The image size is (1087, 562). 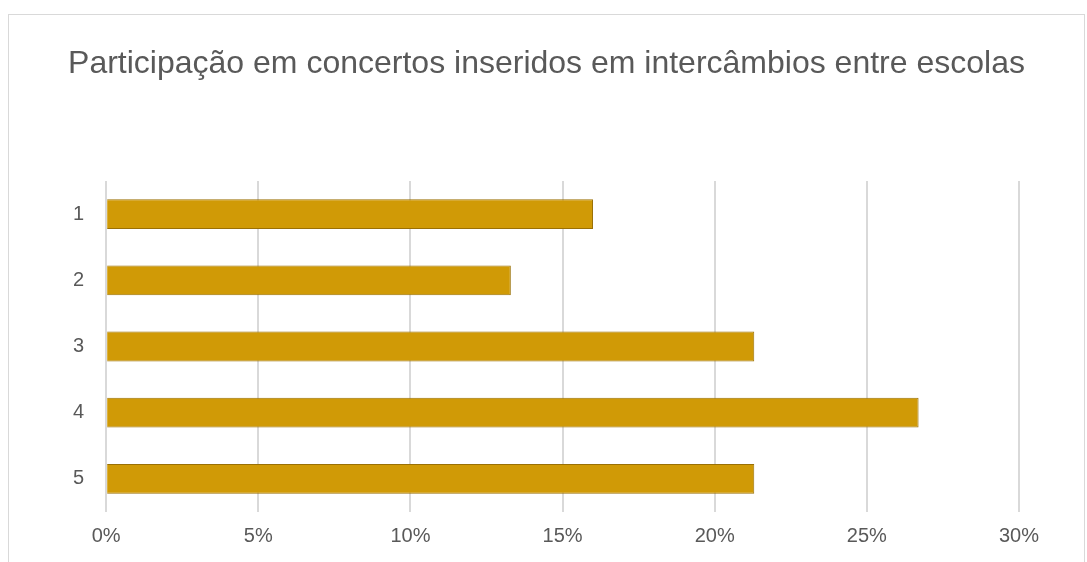 What do you see at coordinates (258, 534) in the screenshot?
I see `x-tick-label: 5%` at bounding box center [258, 534].